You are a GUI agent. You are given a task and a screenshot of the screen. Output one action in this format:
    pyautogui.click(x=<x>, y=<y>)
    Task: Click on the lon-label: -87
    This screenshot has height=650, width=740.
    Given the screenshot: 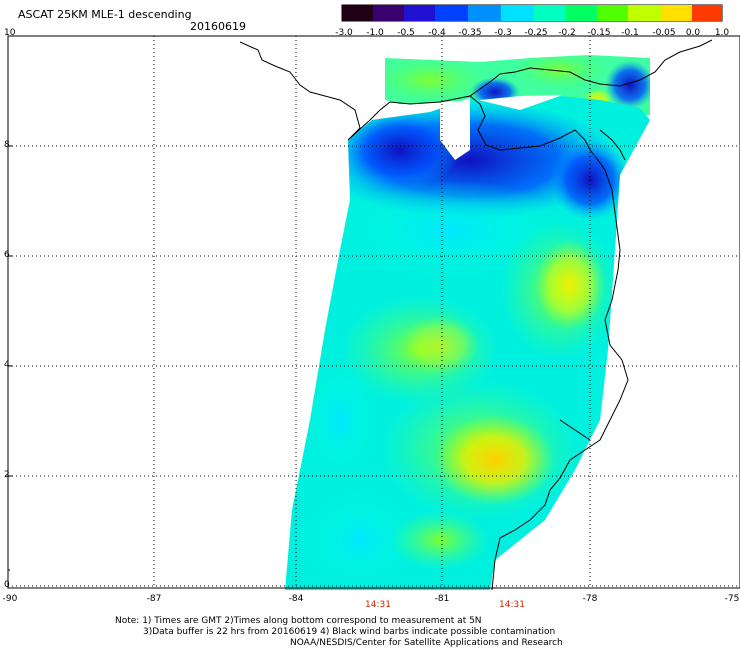 What is the action you would take?
    pyautogui.click(x=154, y=599)
    